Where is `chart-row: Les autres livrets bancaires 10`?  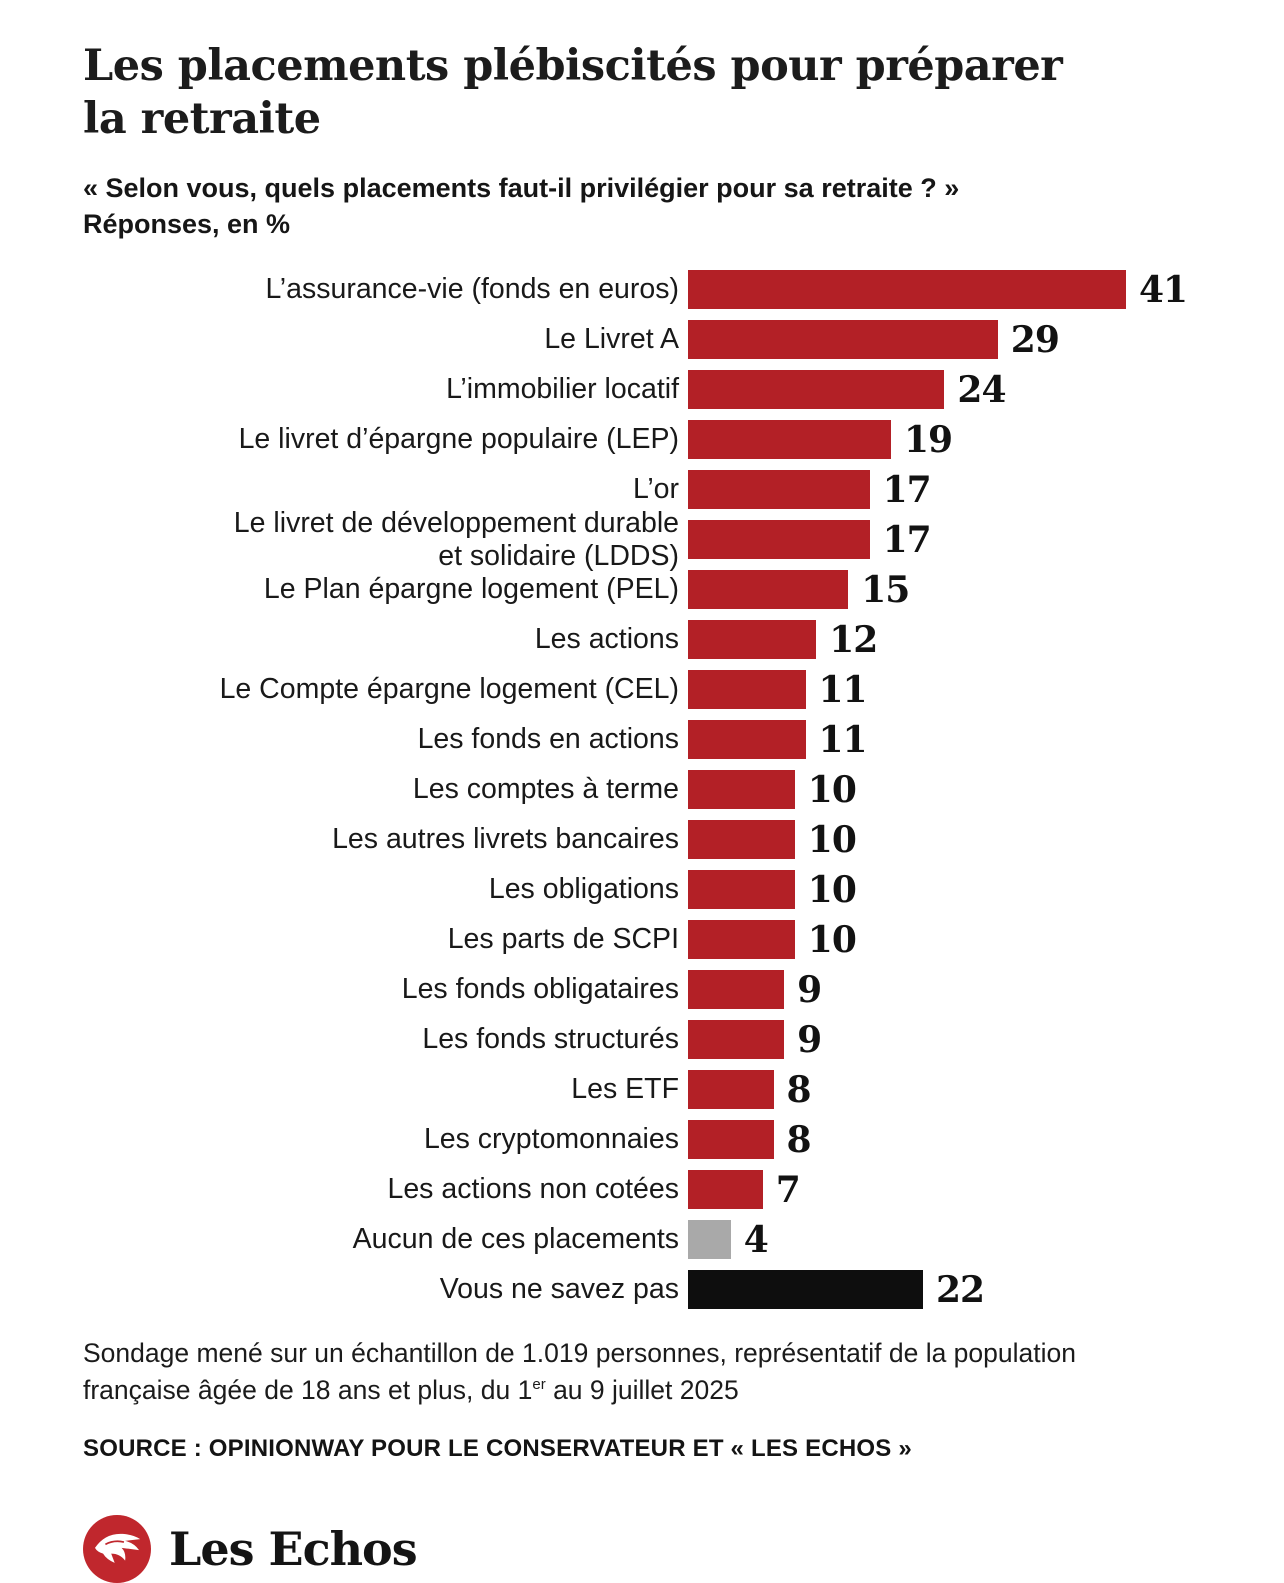 chart-row: Les autres livrets bancaires 10 is located at coordinates (653, 840).